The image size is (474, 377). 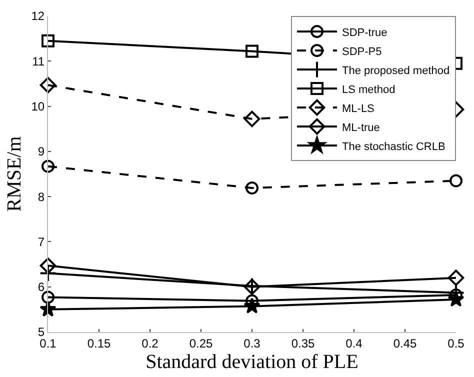 What do you see at coordinates (41, 241) in the screenshot?
I see `y-tick-label: 7` at bounding box center [41, 241].